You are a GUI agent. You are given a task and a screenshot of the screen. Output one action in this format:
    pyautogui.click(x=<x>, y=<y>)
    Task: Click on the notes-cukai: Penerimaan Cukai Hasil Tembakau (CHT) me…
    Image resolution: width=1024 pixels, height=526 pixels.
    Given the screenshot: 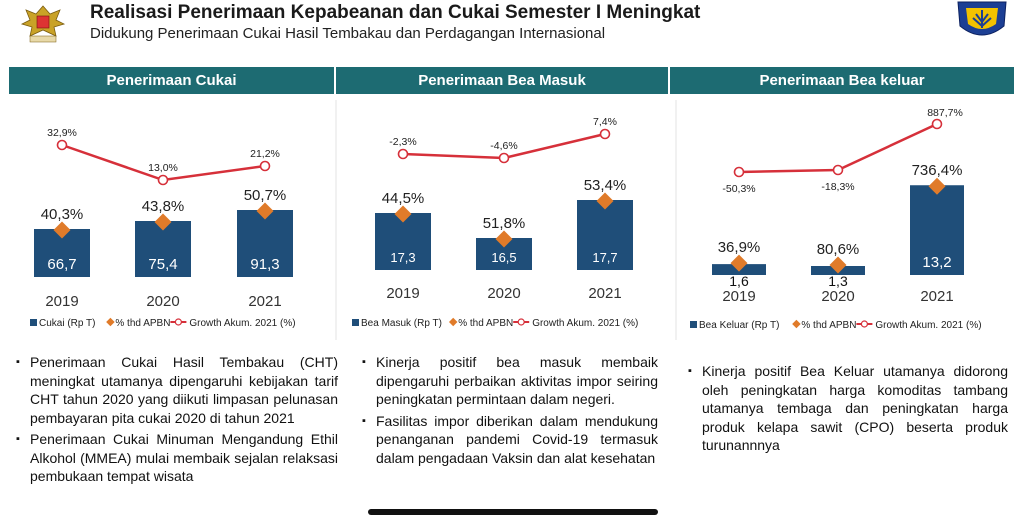 What is the action you would take?
    pyautogui.click(x=177, y=421)
    